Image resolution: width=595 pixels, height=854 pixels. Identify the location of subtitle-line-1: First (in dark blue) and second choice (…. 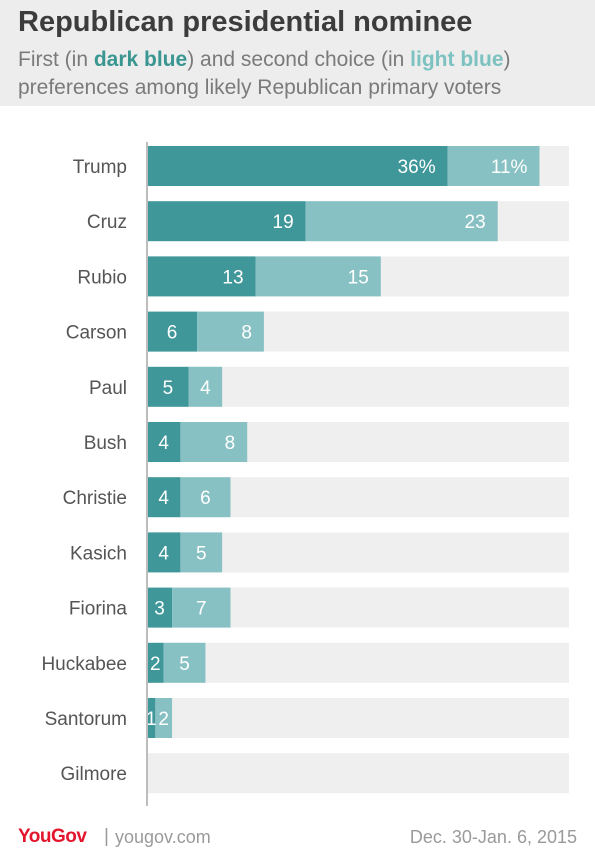
(264, 60).